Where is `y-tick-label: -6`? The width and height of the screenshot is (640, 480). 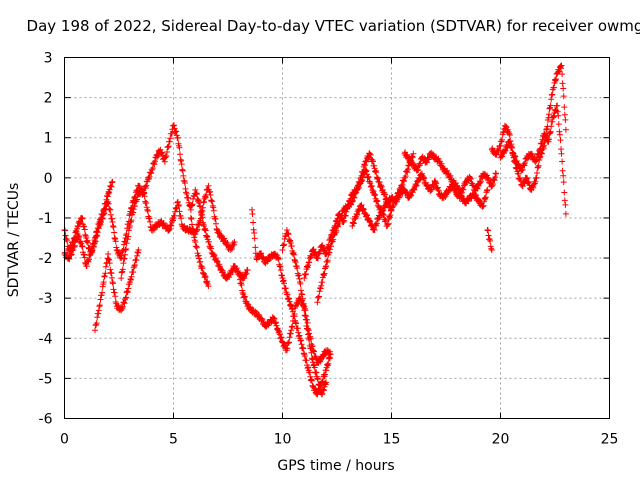 y-tick-label: -6 is located at coordinates (46, 420).